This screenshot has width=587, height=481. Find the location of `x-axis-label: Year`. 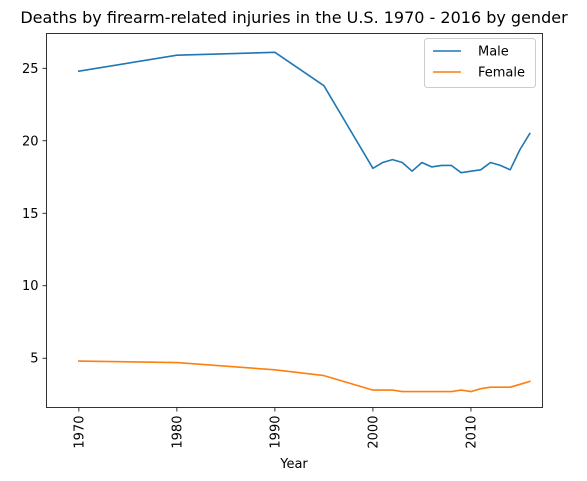

x-axis-label: Year is located at coordinates (293, 464).